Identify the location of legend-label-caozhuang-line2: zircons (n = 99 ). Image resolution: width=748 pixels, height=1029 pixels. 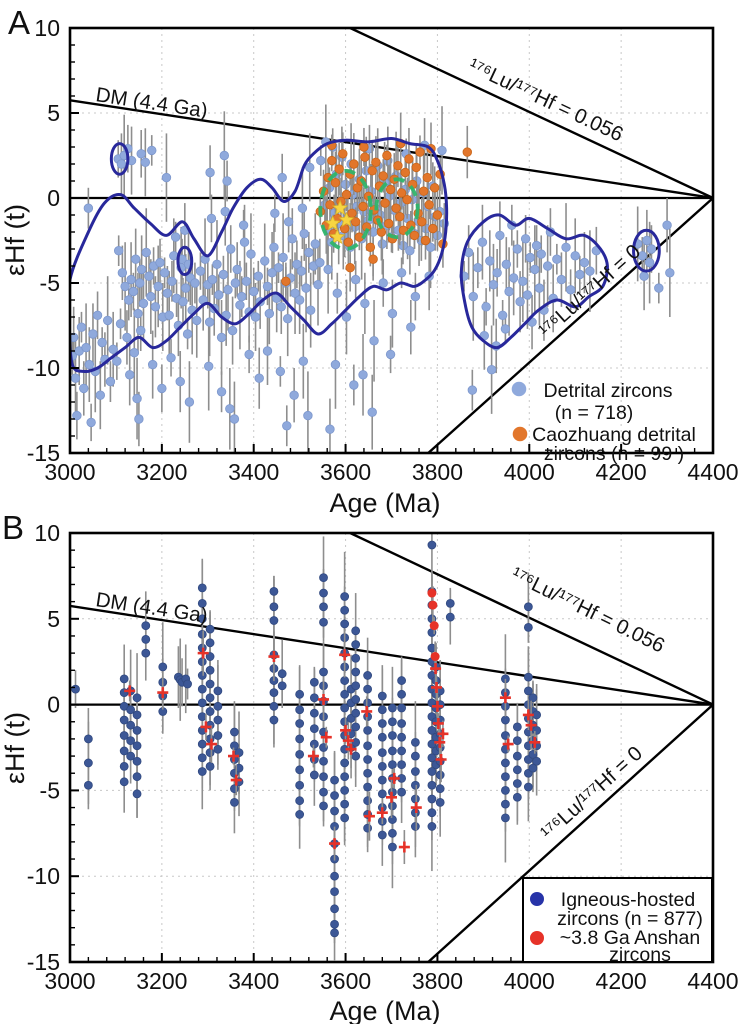
(614, 454).